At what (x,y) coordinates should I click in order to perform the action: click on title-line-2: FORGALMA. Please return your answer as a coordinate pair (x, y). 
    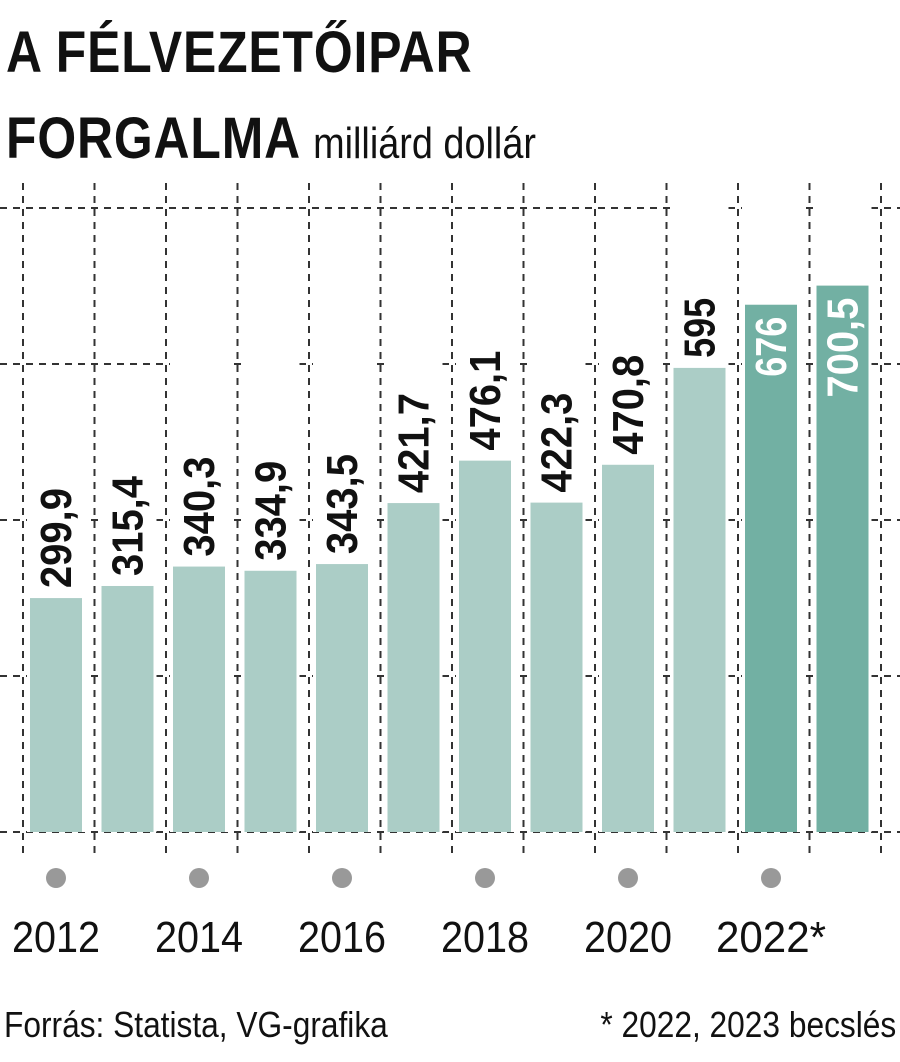
    Looking at the image, I should click on (154, 138).